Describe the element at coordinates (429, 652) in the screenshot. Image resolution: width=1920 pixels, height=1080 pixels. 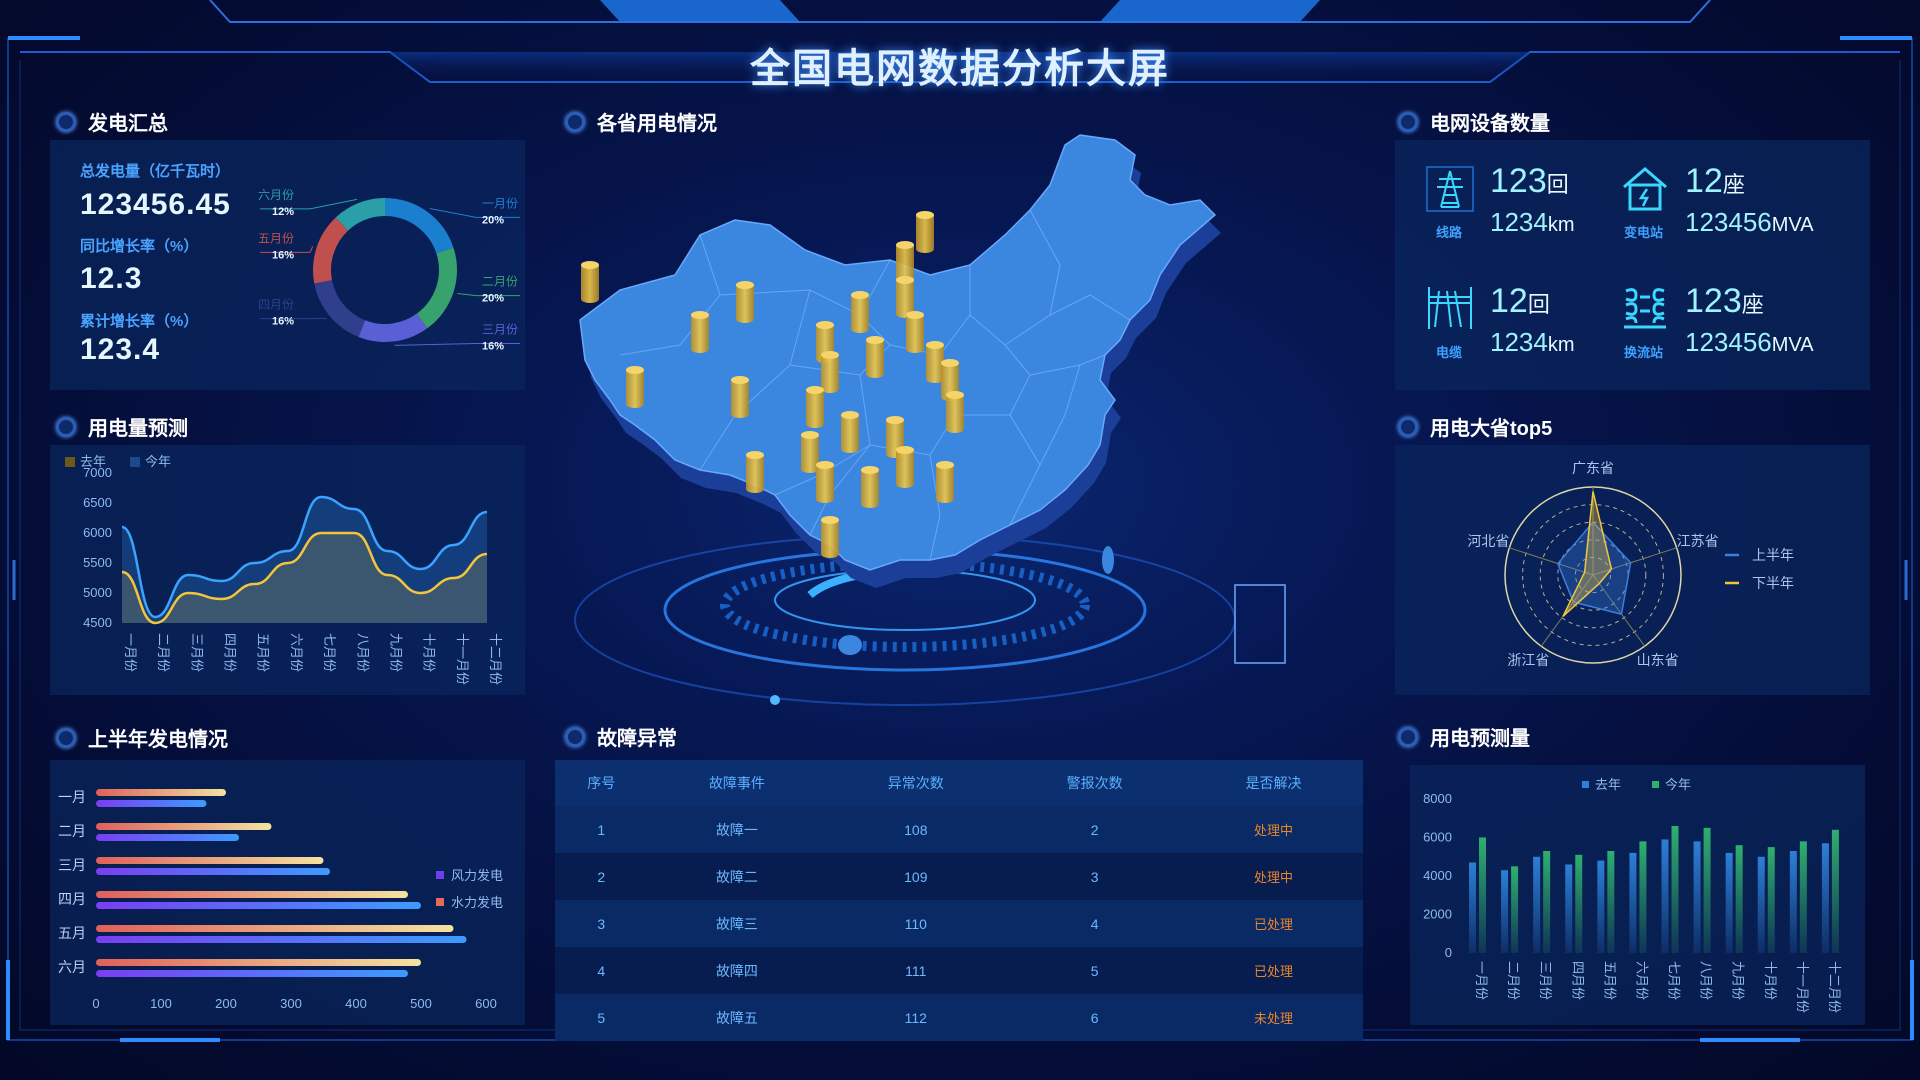
I see `x-tick-label: 十月份` at that location.